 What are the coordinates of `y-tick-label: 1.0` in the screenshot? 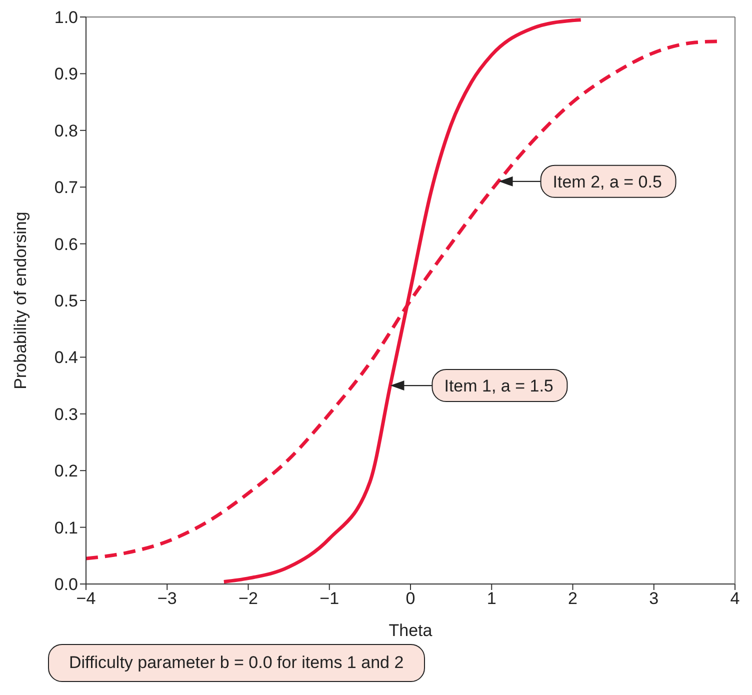 It's located at (66, 18).